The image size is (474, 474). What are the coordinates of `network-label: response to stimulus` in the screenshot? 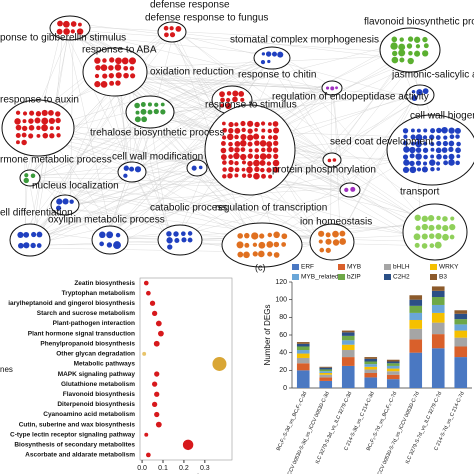 It's located at (251, 105).